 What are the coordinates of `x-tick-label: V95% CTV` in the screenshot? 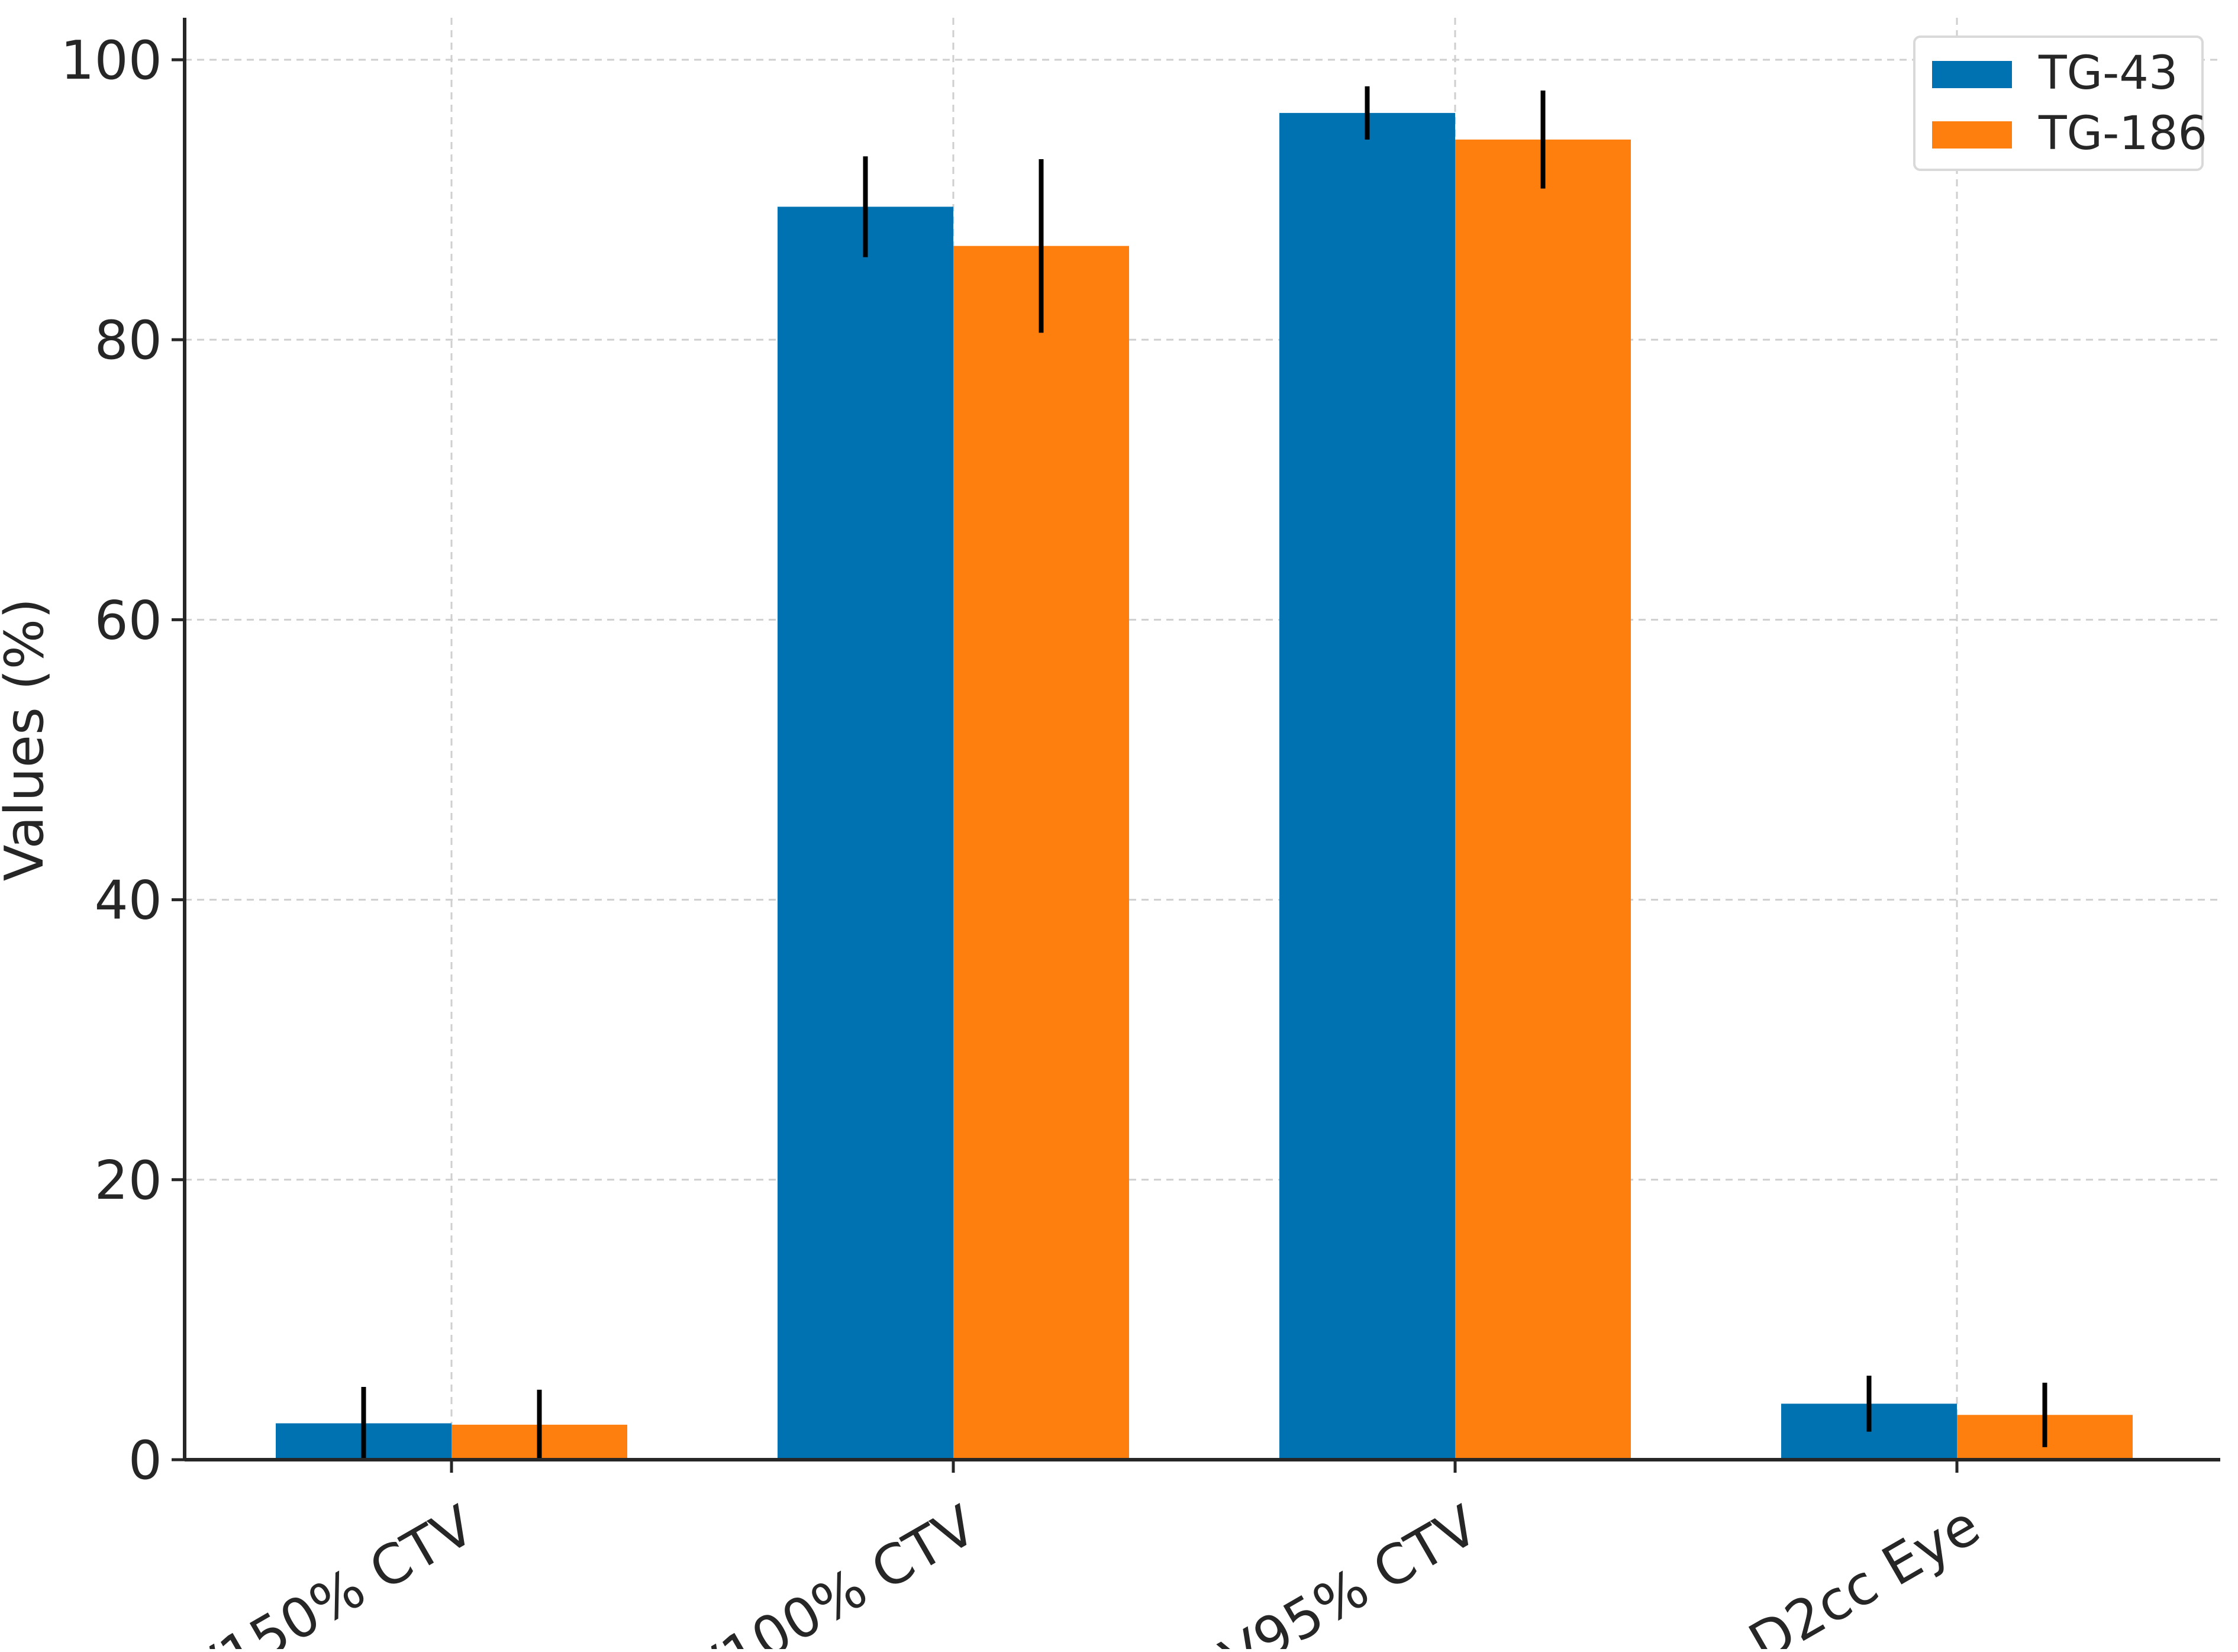 It's located at (1349, 1571).